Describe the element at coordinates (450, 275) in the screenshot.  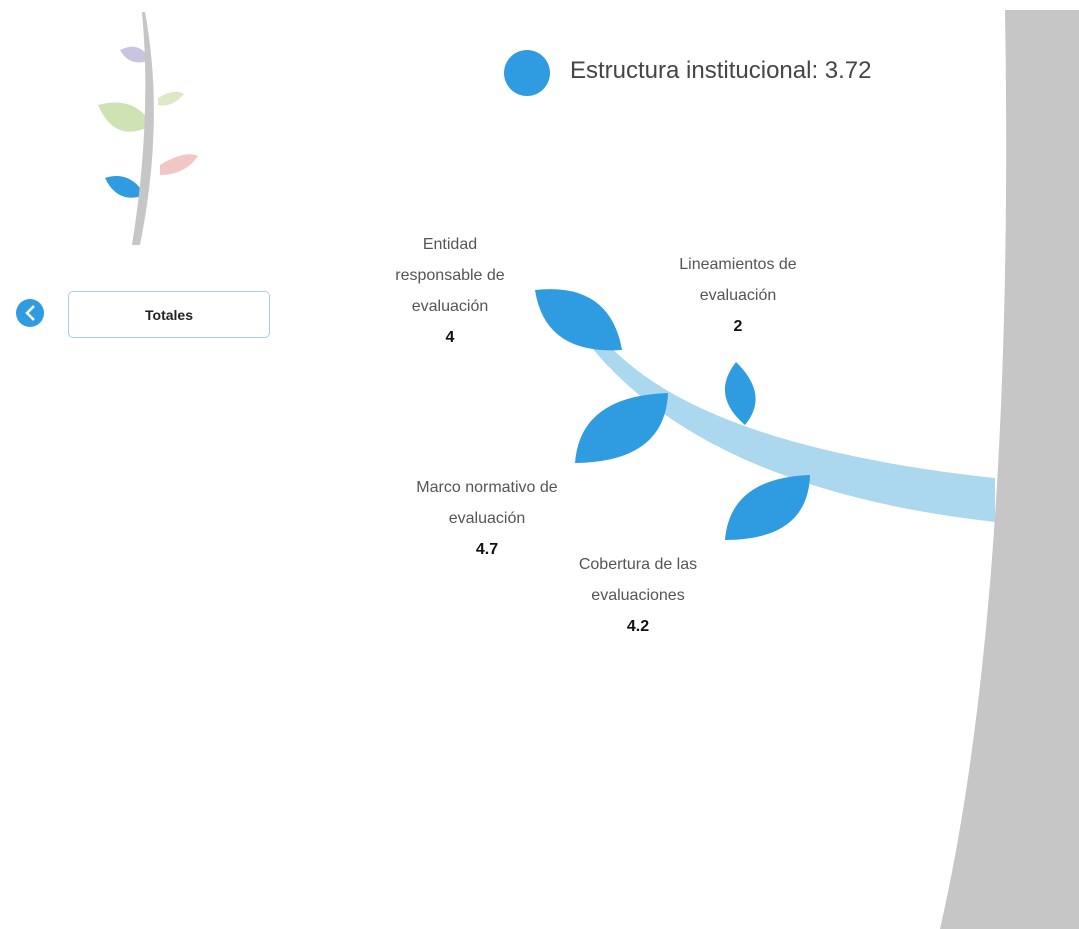
I see `item-label: Entidad responsable de evaluación` at that location.